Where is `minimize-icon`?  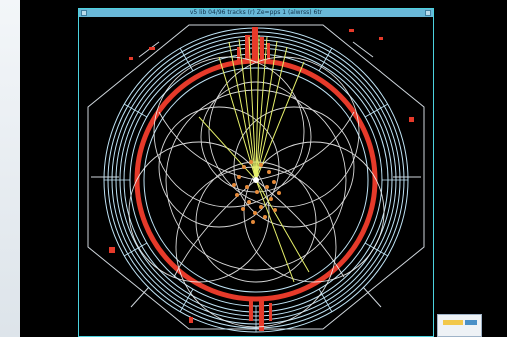
minimize-icon is located at coordinates (84, 13).